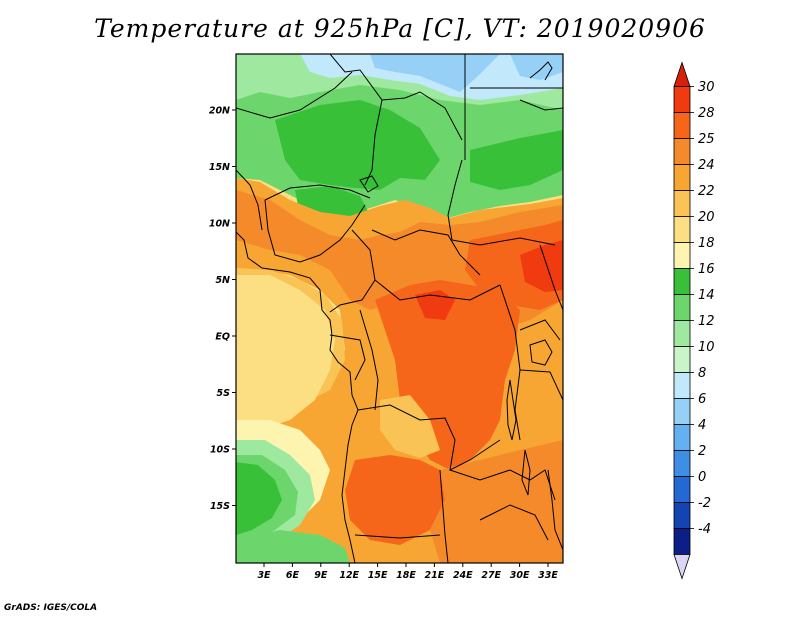 This screenshot has height=618, width=800. I want to click on colorbar-label: 25, so click(706, 139).